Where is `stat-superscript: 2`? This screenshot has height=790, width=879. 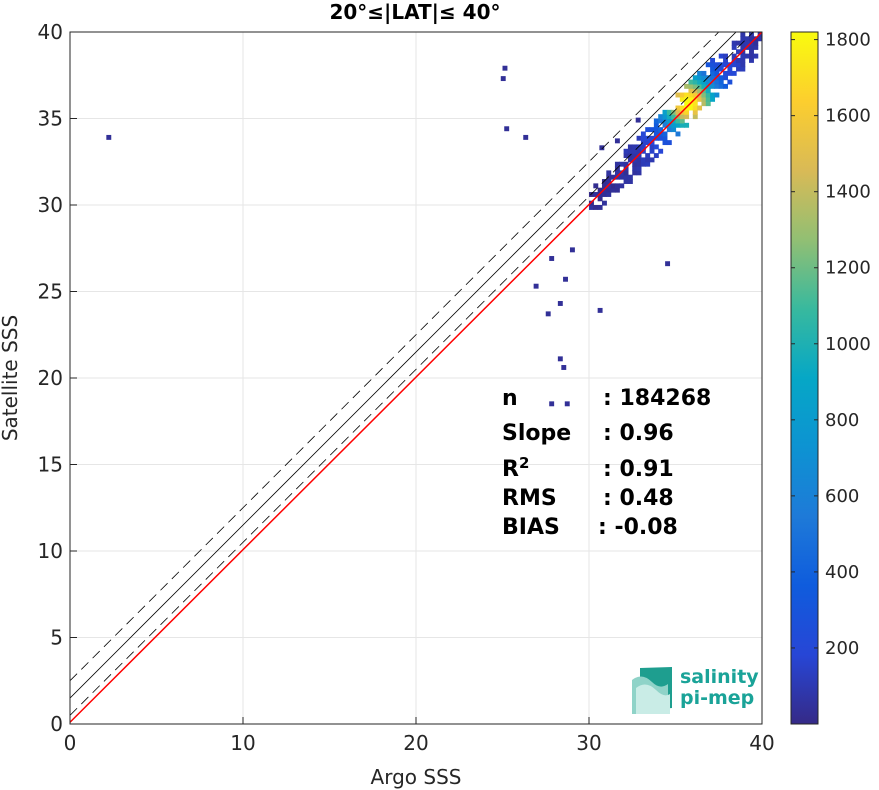 stat-superscript: 2 is located at coordinates (524, 463).